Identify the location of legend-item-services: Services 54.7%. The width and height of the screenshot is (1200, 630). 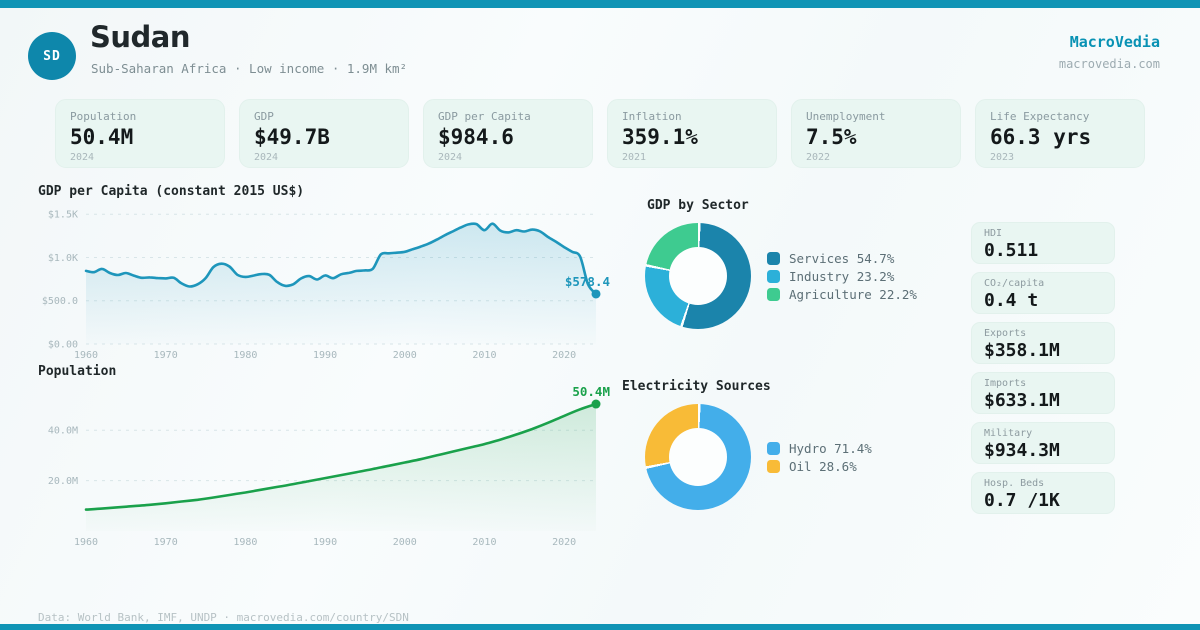
(842, 258).